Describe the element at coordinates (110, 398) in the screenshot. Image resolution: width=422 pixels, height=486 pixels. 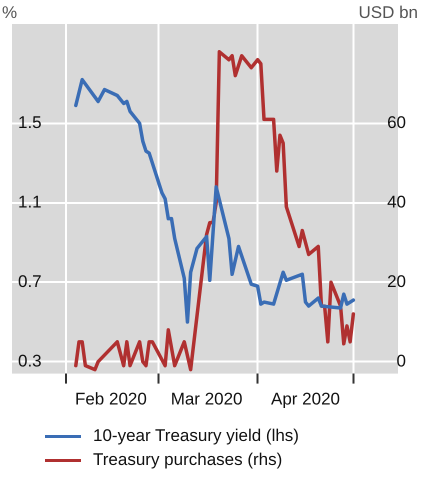
I see `x-tick-label: Feb 2020` at that location.